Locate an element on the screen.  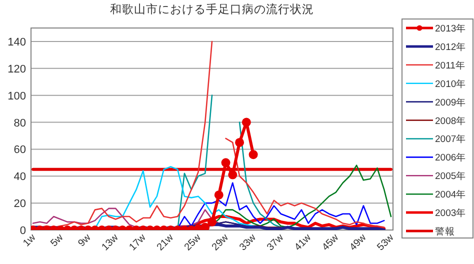
x-tick-label: 29w is located at coordinates (221, 243).